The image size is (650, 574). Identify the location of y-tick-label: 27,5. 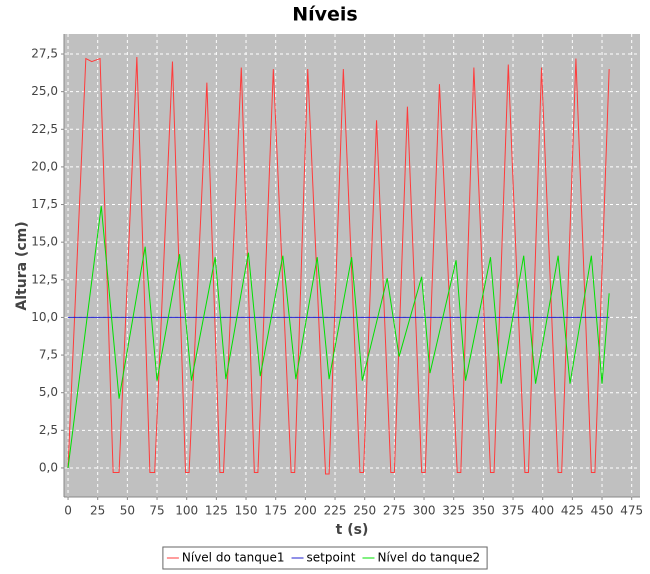
(44, 54).